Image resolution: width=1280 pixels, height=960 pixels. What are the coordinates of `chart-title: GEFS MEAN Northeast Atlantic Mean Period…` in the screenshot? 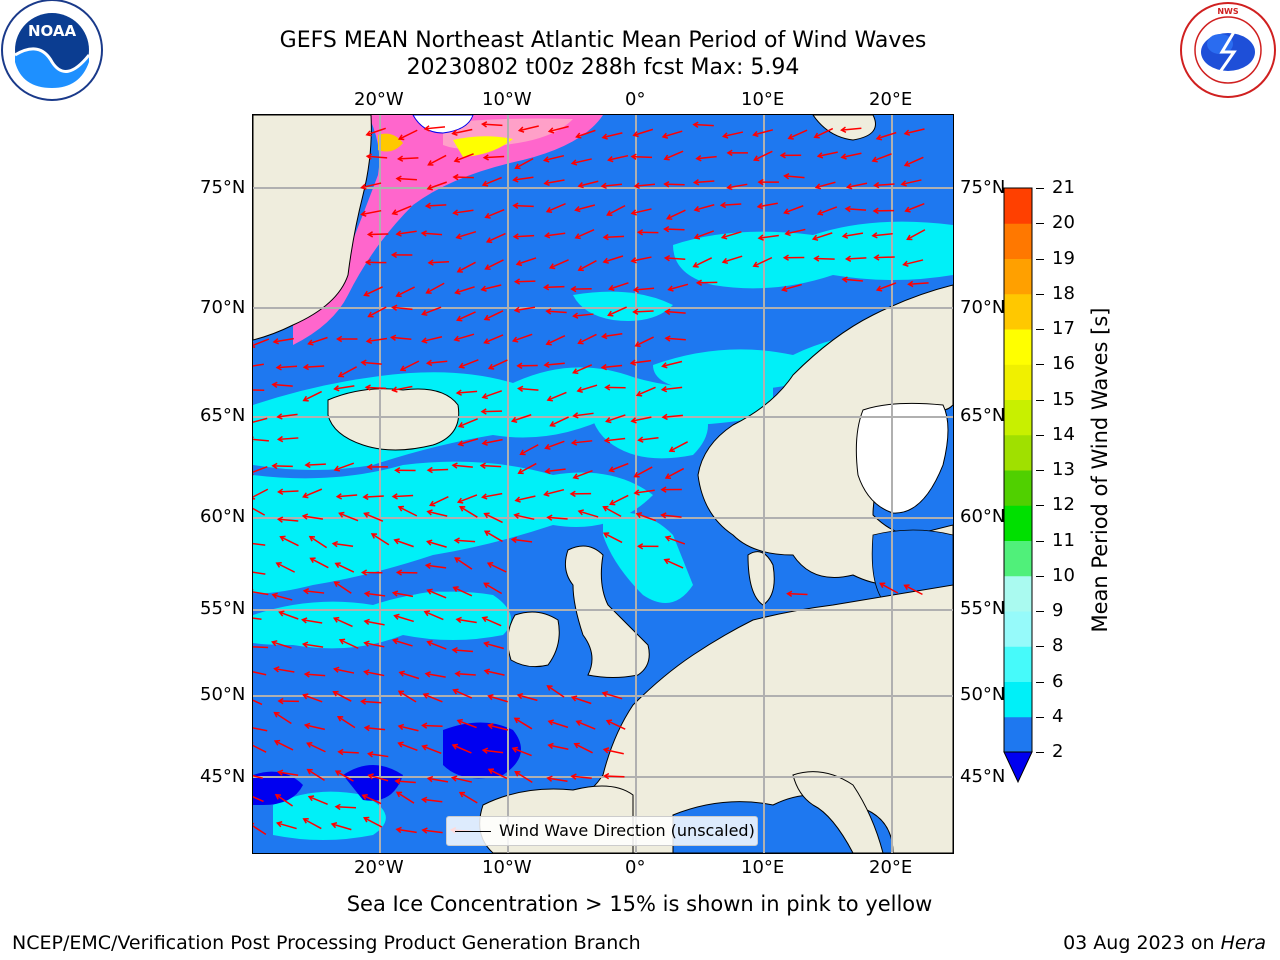 It's located at (603, 40).